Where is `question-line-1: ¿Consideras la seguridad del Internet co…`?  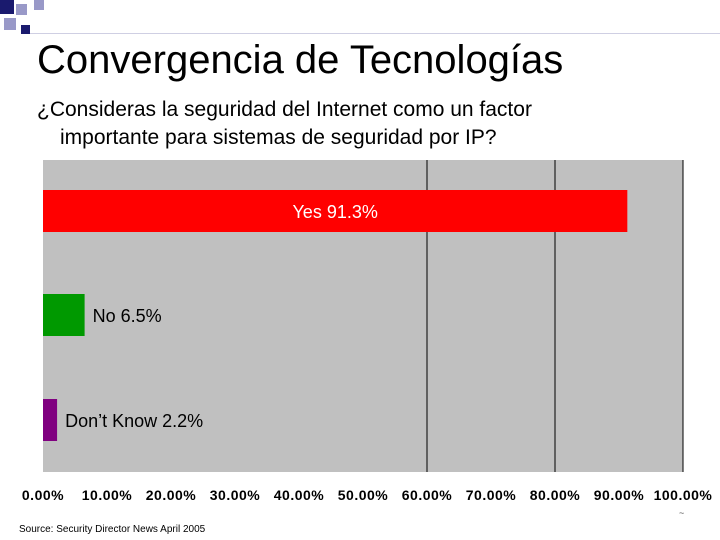
question-line-1: ¿Consideras la seguridad del Internet co… is located at coordinates (284, 109).